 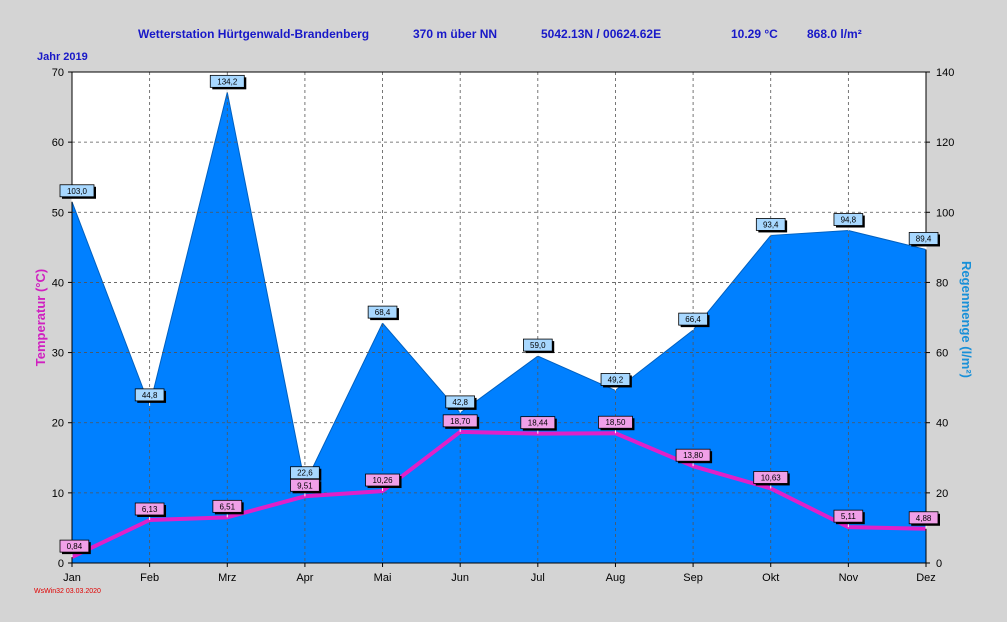 I want to click on svg-text: 18,70, so click(x=460, y=421).